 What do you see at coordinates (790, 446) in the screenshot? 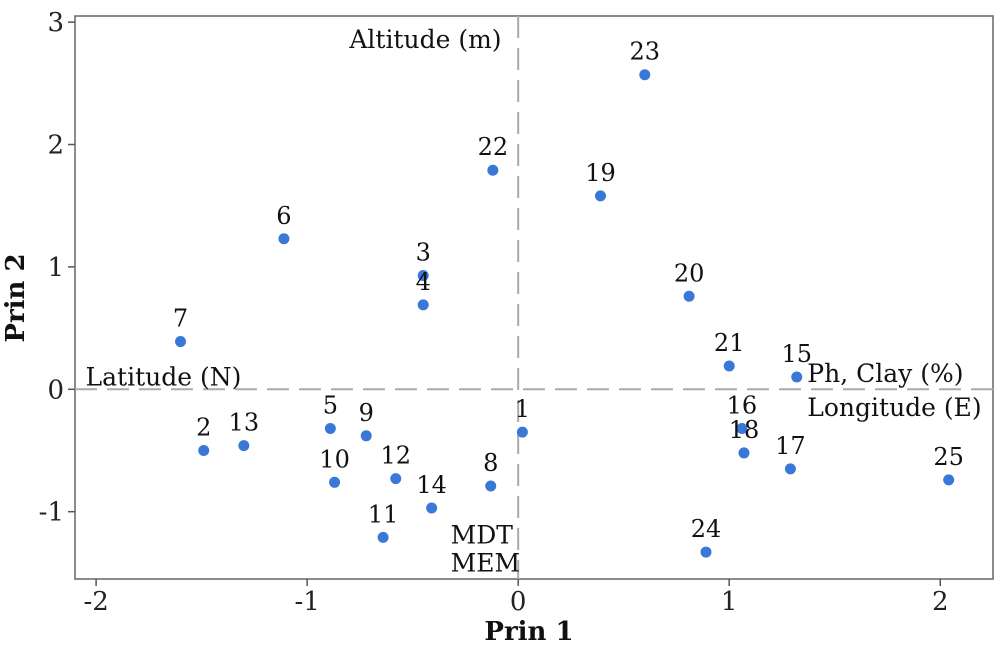
I see `point-label: 17` at bounding box center [790, 446].